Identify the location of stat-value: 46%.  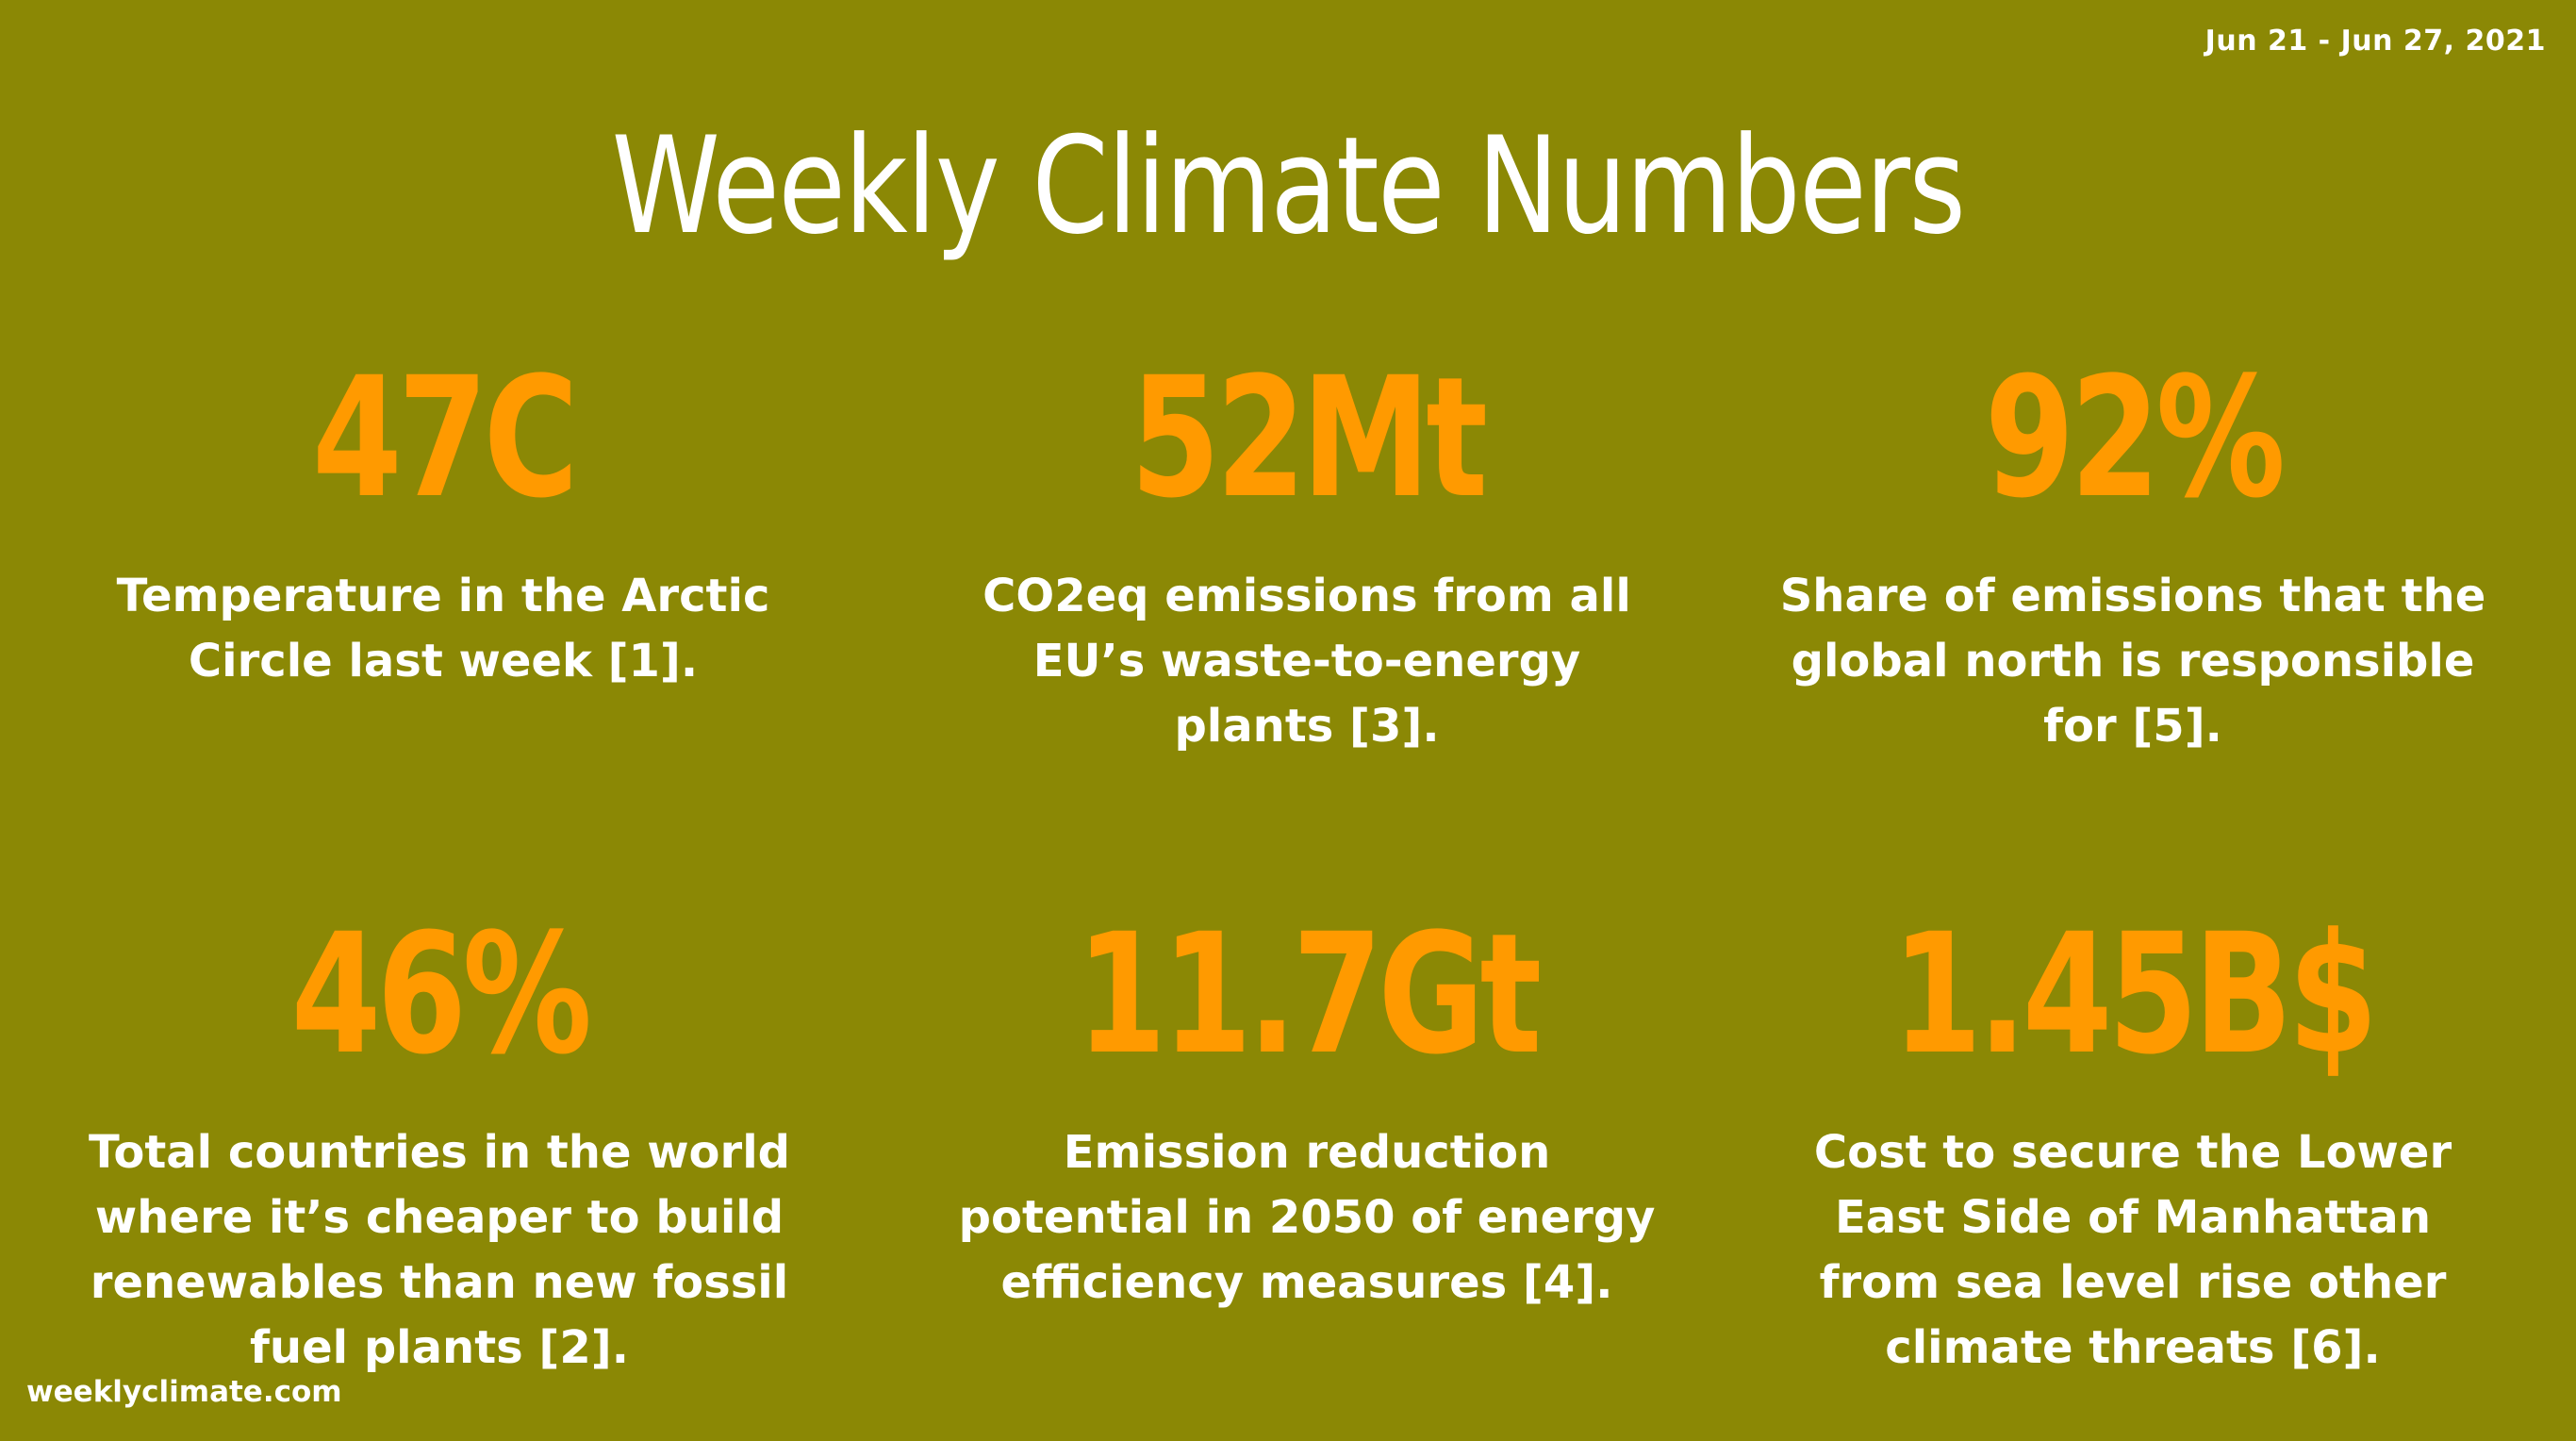
(441, 995).